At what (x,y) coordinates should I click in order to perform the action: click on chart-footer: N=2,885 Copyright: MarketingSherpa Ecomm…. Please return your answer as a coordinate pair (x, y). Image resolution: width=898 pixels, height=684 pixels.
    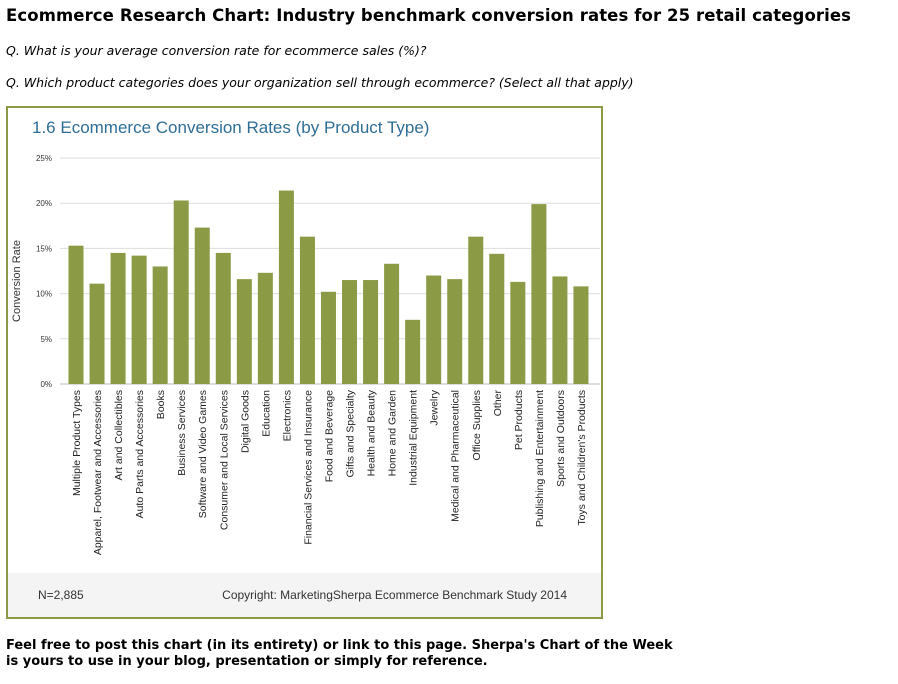
    Looking at the image, I should click on (304, 595).